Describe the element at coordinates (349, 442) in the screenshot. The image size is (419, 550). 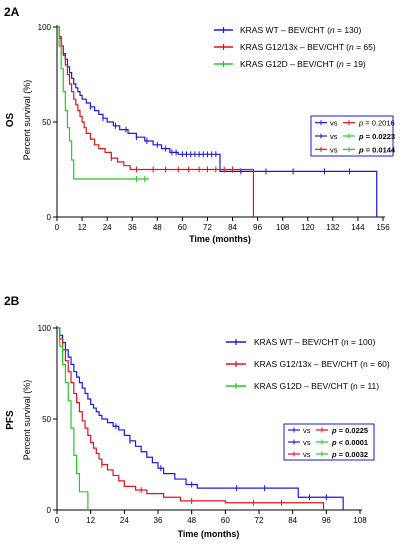
I see `p-value: p < 0.0001` at that location.